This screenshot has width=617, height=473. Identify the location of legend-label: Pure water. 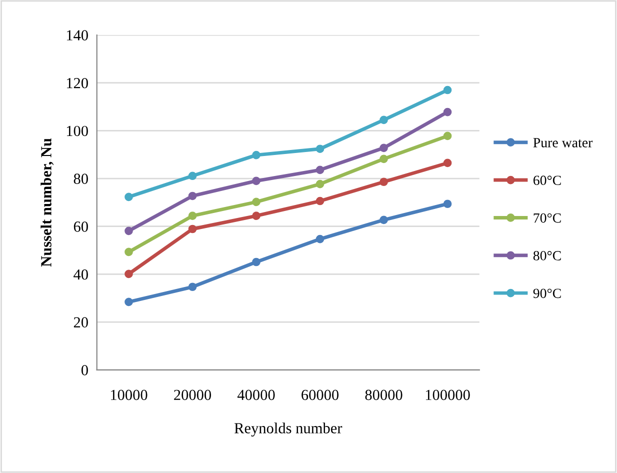
(563, 143).